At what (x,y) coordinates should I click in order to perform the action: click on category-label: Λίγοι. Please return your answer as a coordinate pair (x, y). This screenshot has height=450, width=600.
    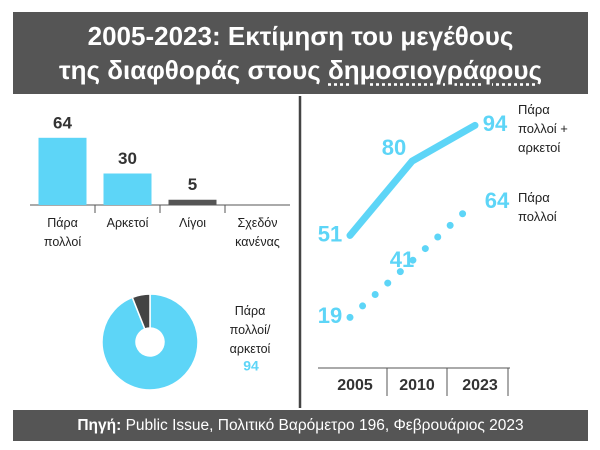
    Looking at the image, I should click on (192, 223).